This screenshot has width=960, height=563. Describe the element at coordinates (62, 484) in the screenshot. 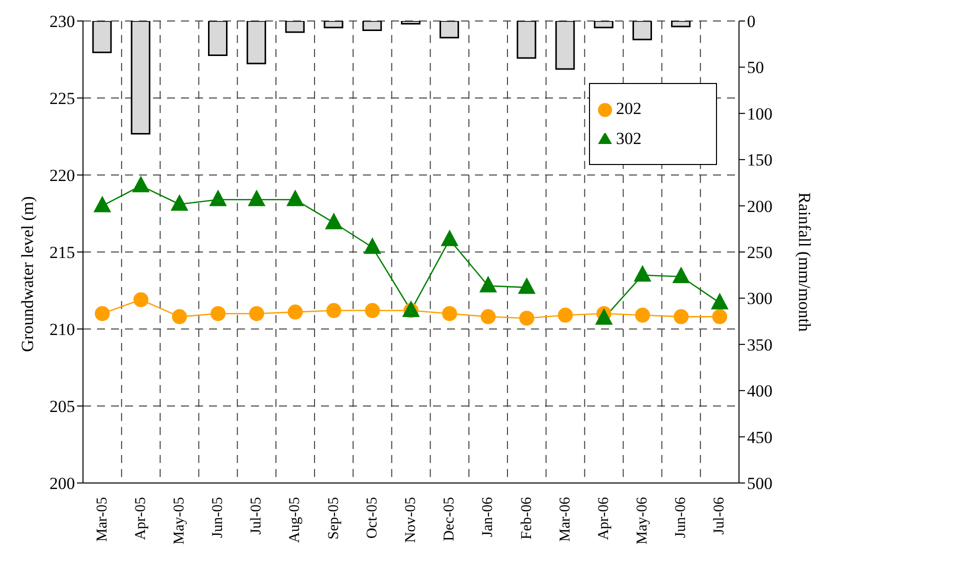

I see `y-tick-label: 200` at that location.